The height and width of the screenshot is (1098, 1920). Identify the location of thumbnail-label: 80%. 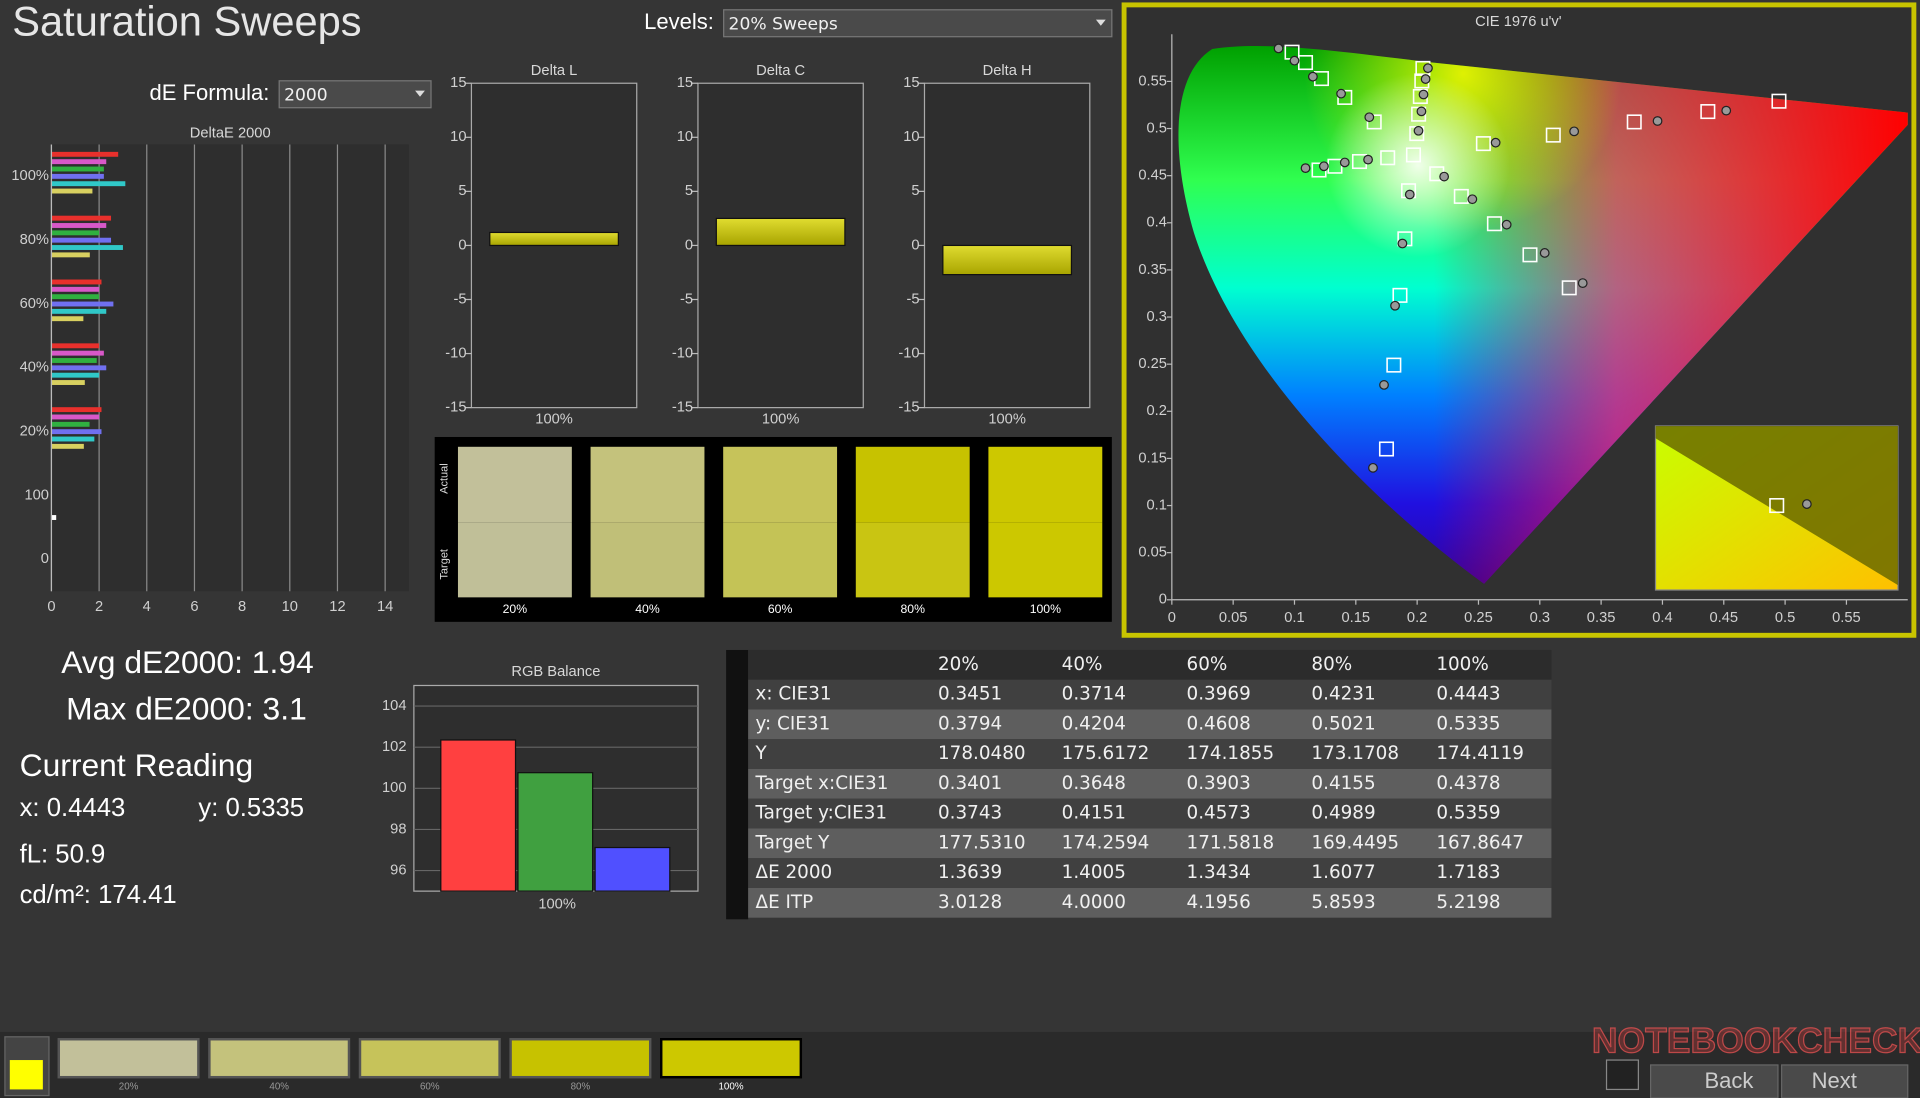
(581, 1087).